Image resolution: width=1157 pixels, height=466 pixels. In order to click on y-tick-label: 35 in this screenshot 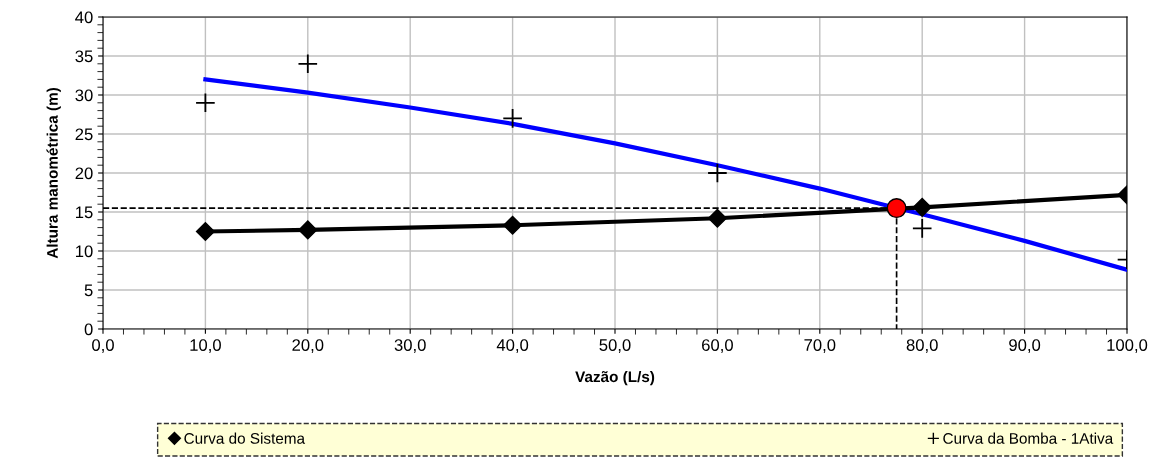, I will do `click(84, 56)`.